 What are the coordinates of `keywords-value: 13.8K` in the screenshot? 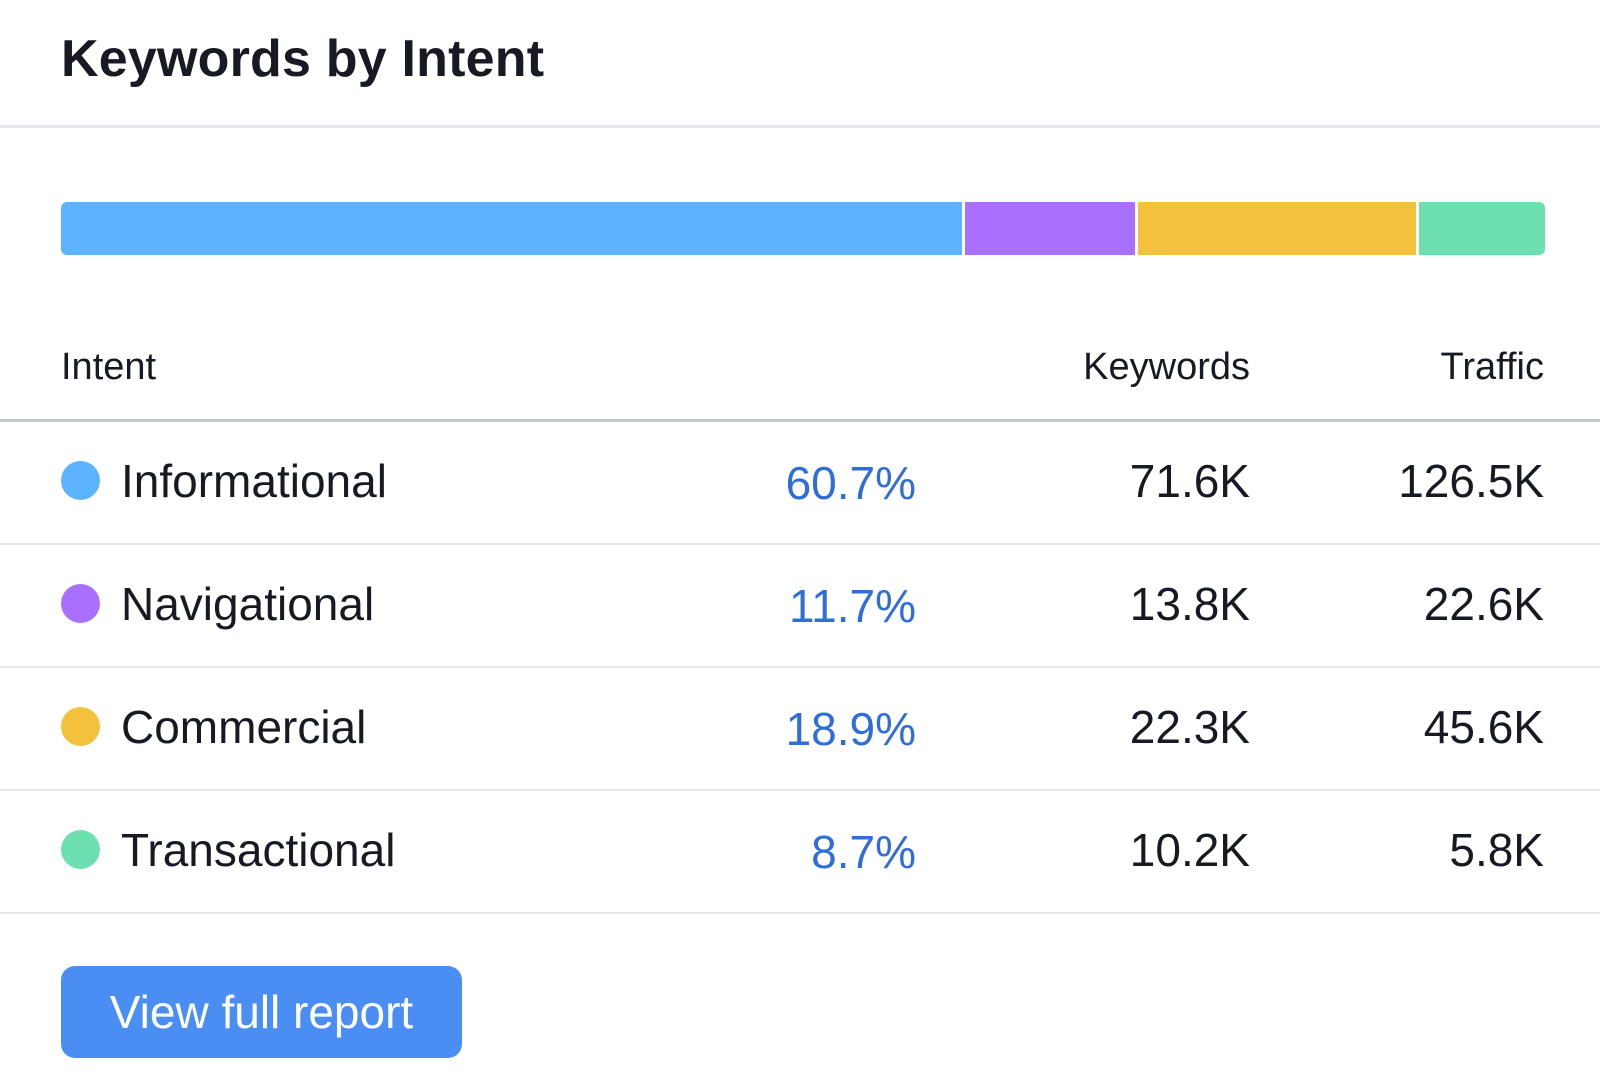 It's located at (1189, 604).